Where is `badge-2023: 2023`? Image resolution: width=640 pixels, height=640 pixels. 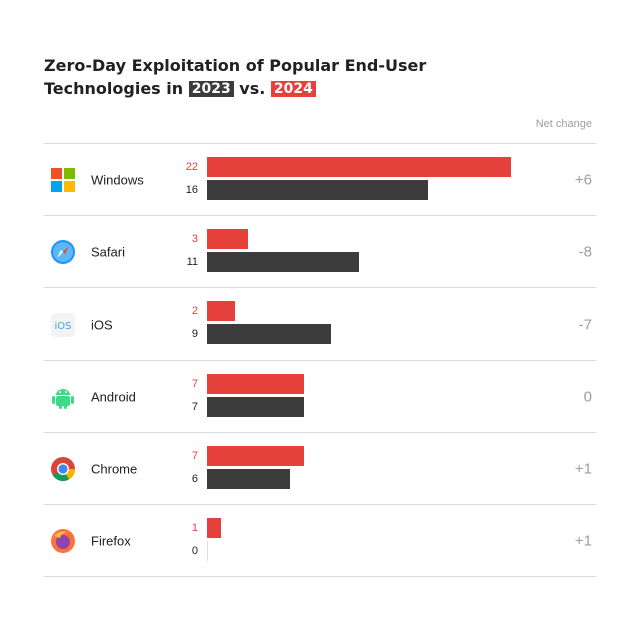 badge-2023: 2023 is located at coordinates (211, 89).